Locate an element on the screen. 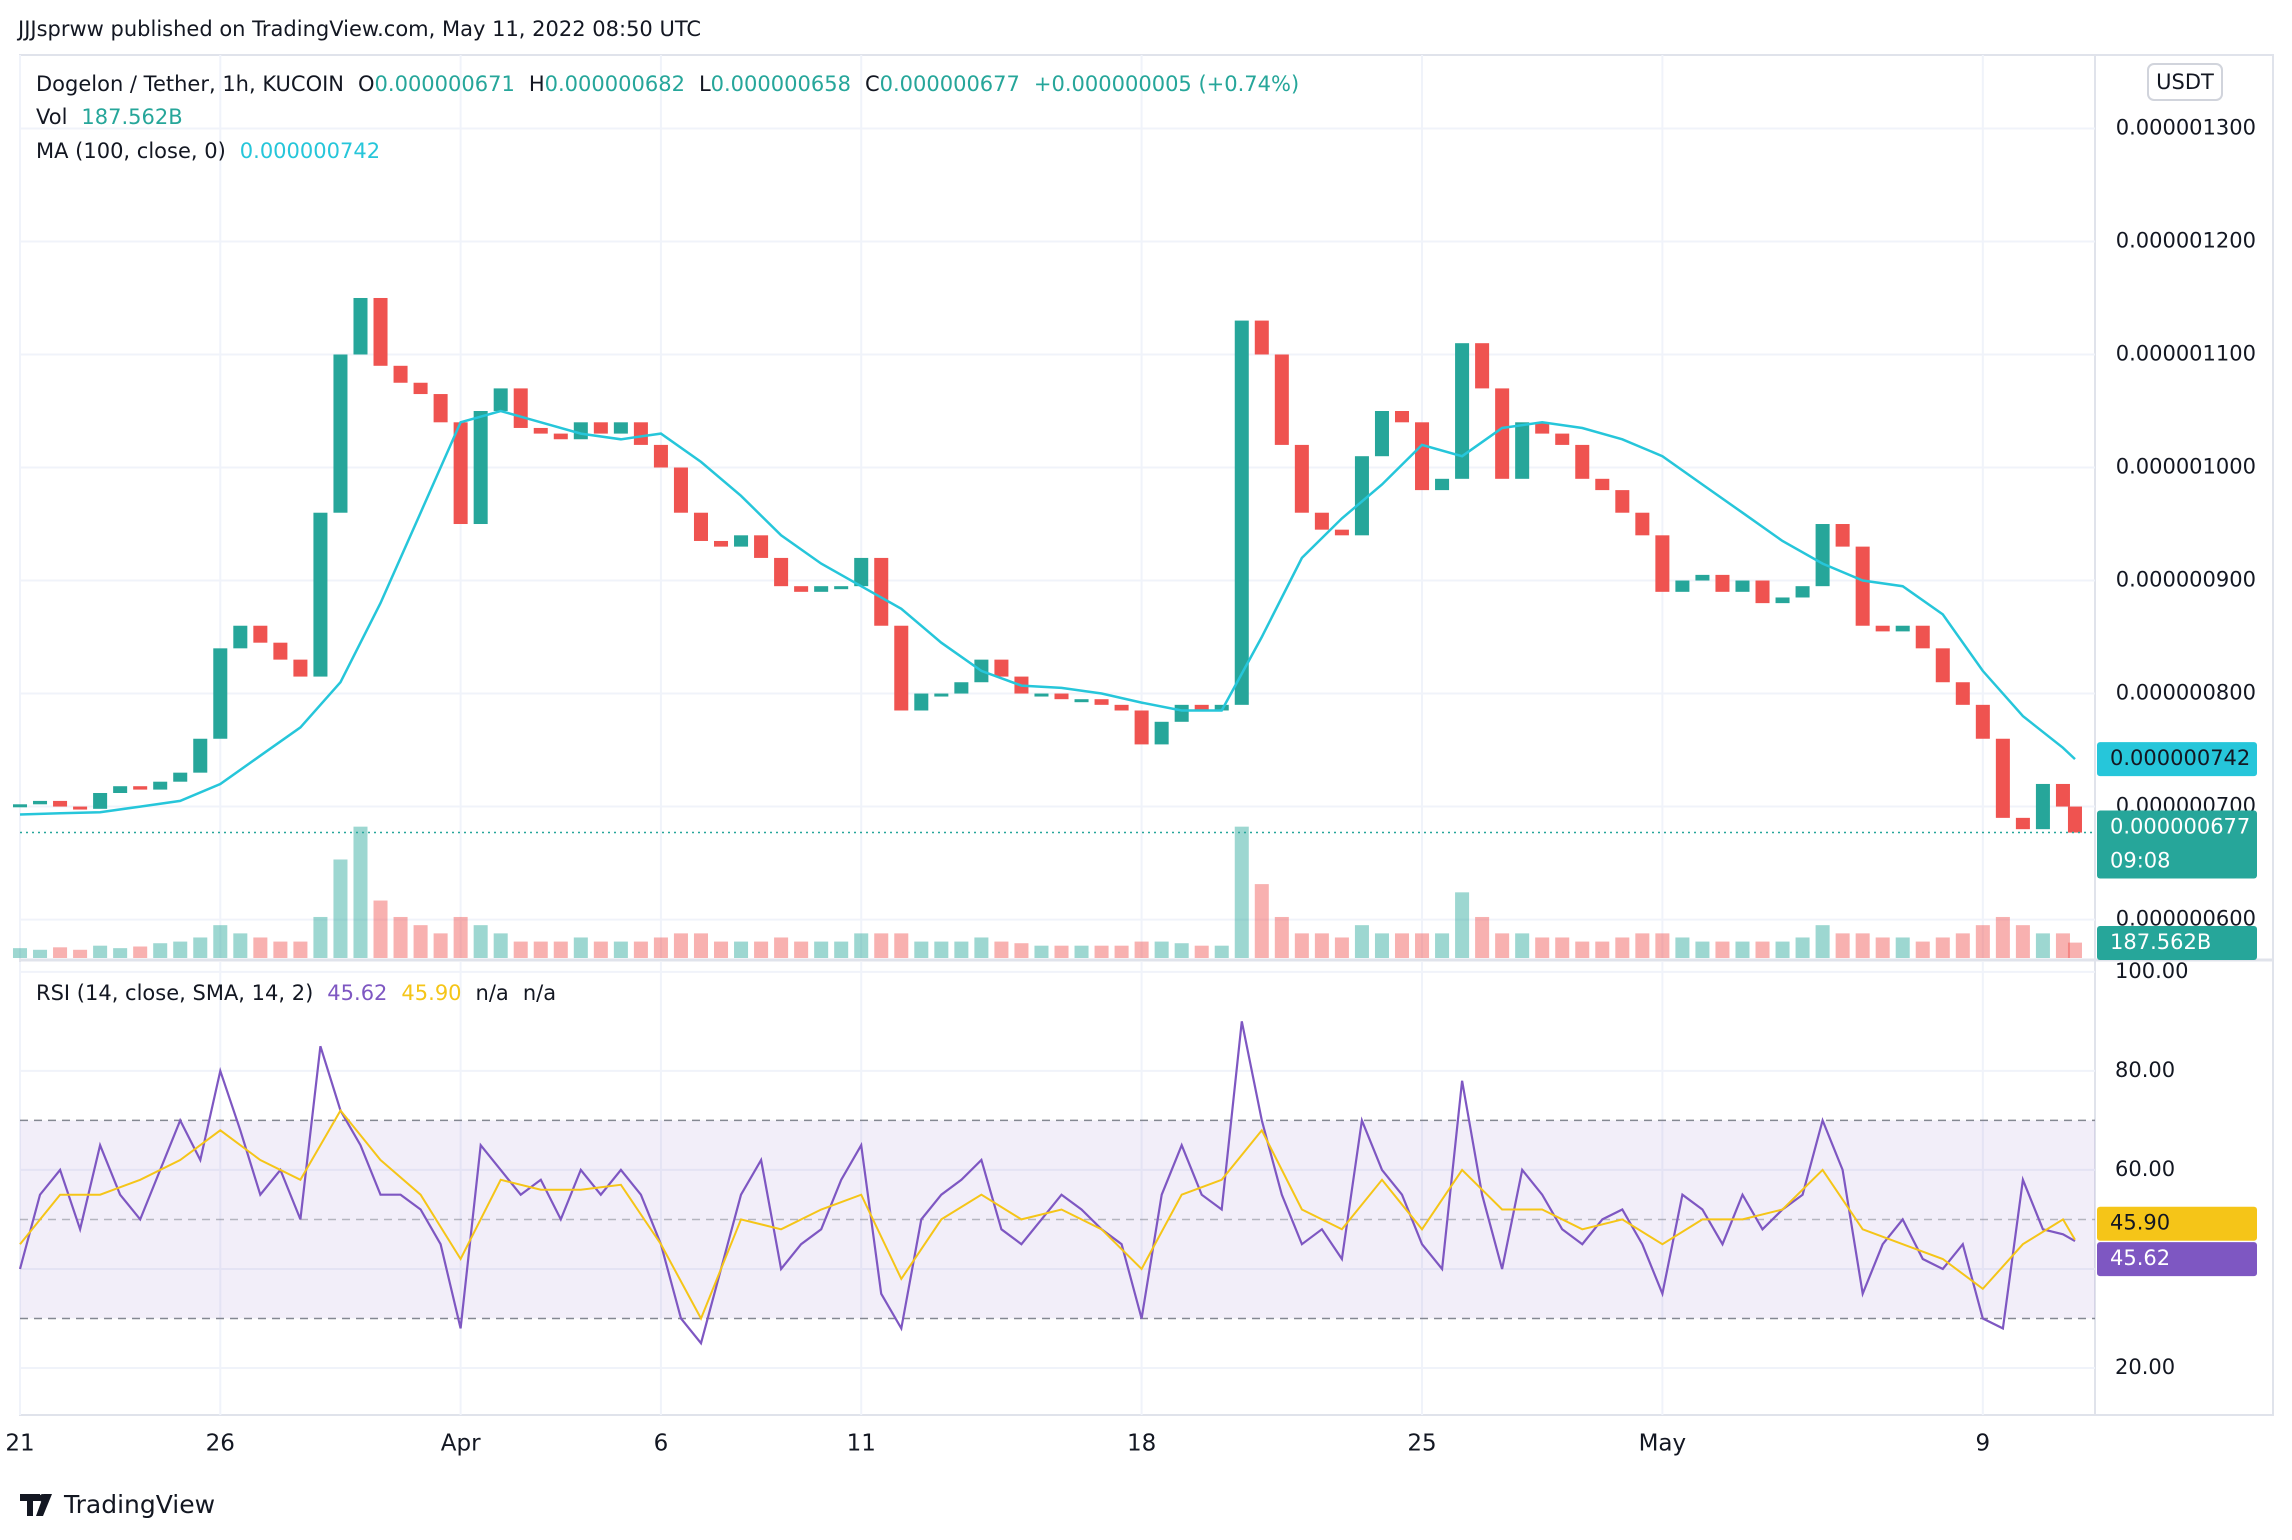  rsi-value-box-label: 45.62 is located at coordinates (2140, 1258).